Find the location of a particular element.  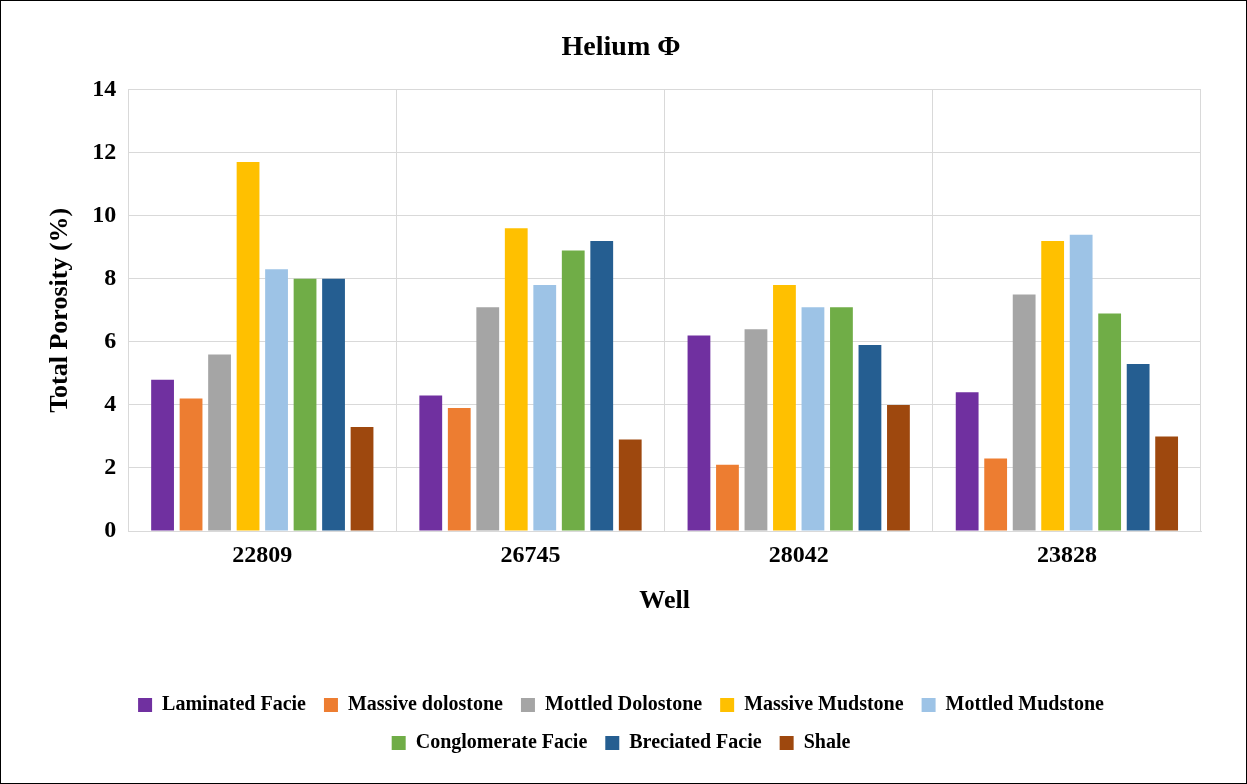

y-tick-label: 2 is located at coordinates (110, 466).